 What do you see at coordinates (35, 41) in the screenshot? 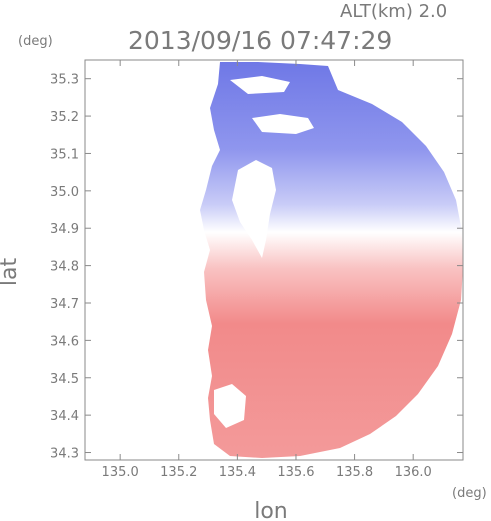
I see `y-unit-label: (deg)` at bounding box center [35, 41].